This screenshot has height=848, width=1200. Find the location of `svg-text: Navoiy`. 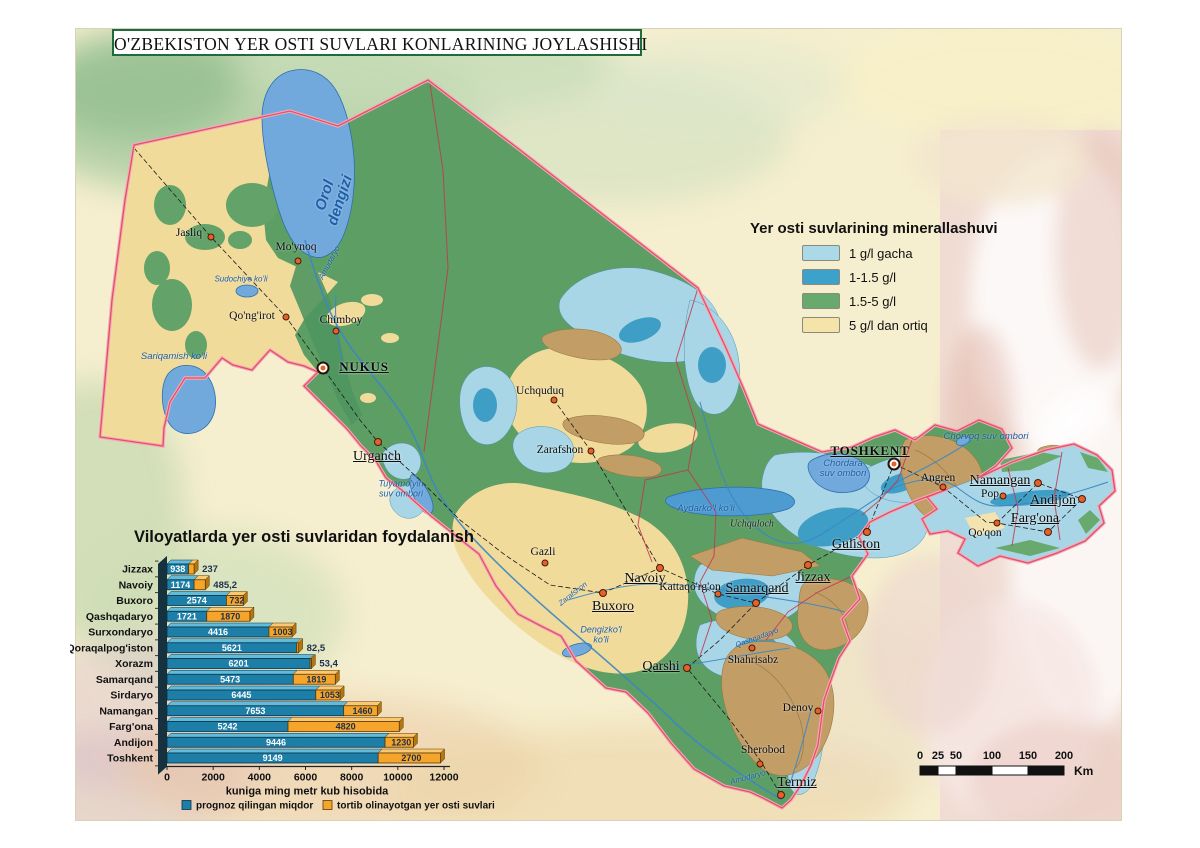

svg-text: Navoiy is located at coordinates (136, 585).